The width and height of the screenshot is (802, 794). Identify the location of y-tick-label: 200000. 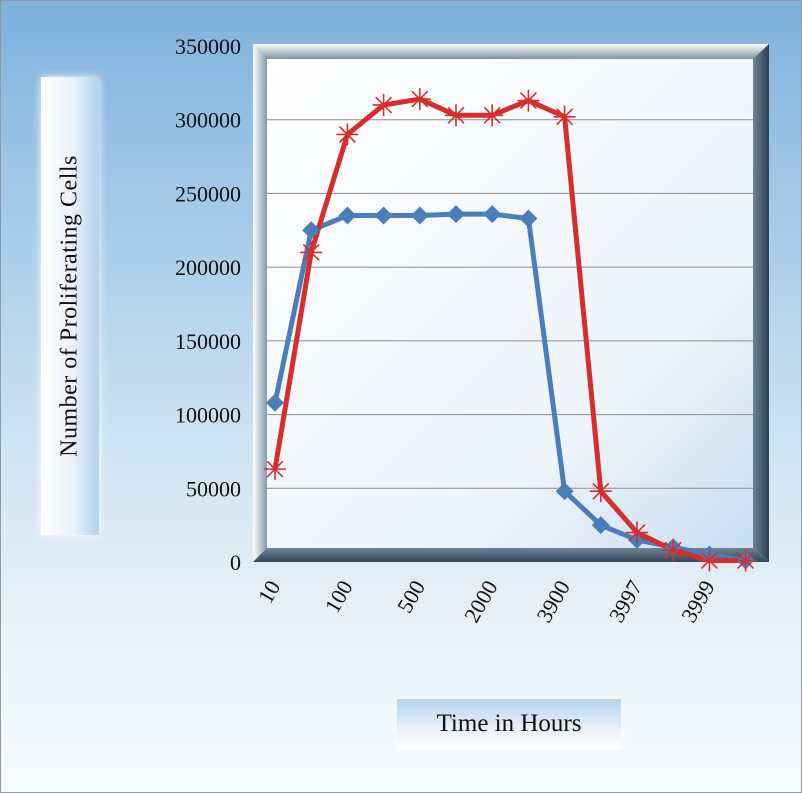
(208, 267).